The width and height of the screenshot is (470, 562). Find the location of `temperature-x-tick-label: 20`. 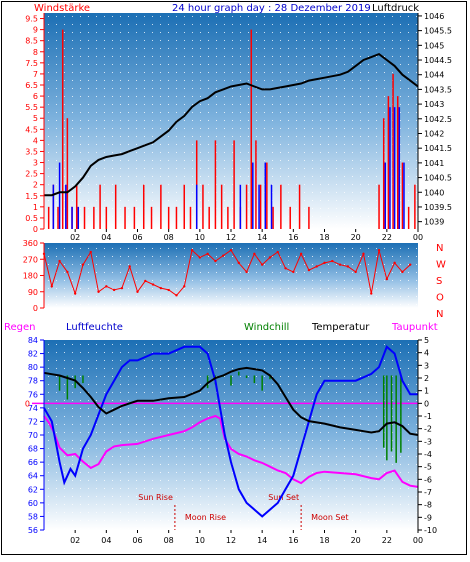

temperature-x-tick-label: 20 is located at coordinates (356, 540).